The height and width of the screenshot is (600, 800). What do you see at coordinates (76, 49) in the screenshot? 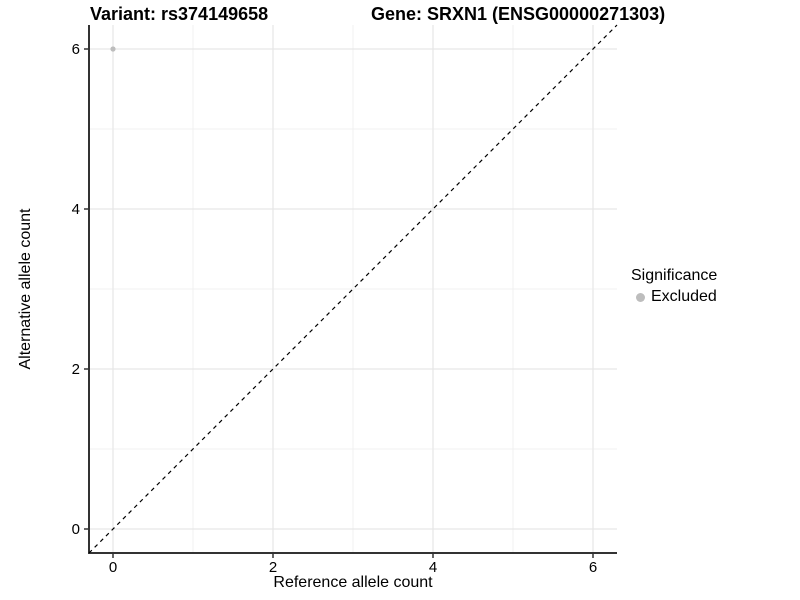
I see `y-tick-label: 6` at bounding box center [76, 49].